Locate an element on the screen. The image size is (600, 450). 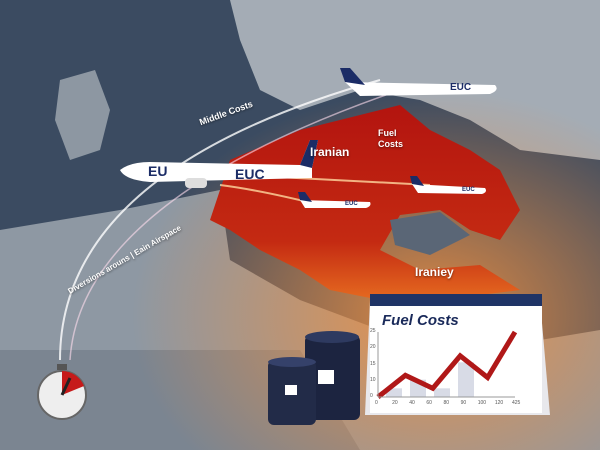
black-sea is located at coordinates (430, 233).